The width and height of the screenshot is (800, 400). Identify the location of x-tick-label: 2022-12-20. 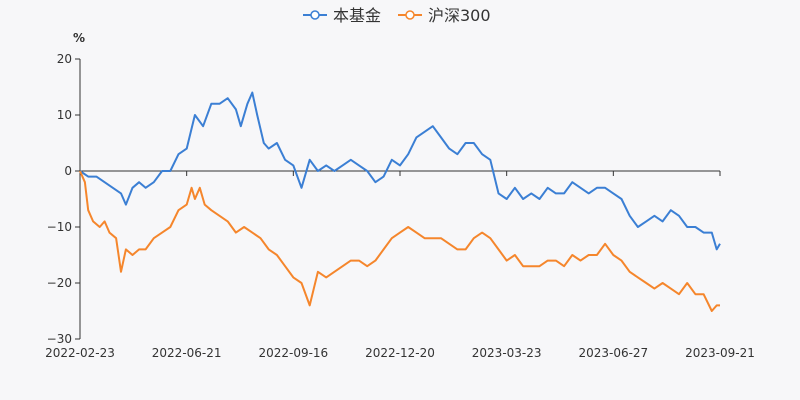
(400, 353).